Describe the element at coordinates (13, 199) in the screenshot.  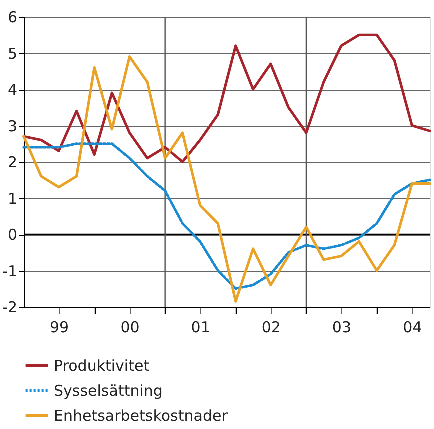
I see `y-tick-label: 1` at that location.